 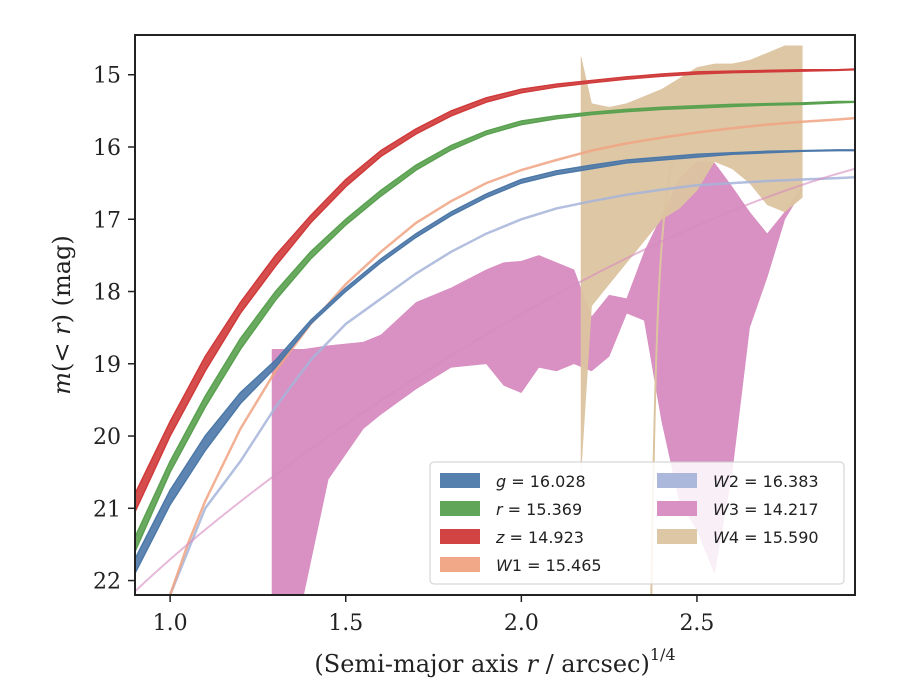 I want to click on x-axis-title: (Semi-major axis r / arcsec)1/4, so click(x=494, y=661).